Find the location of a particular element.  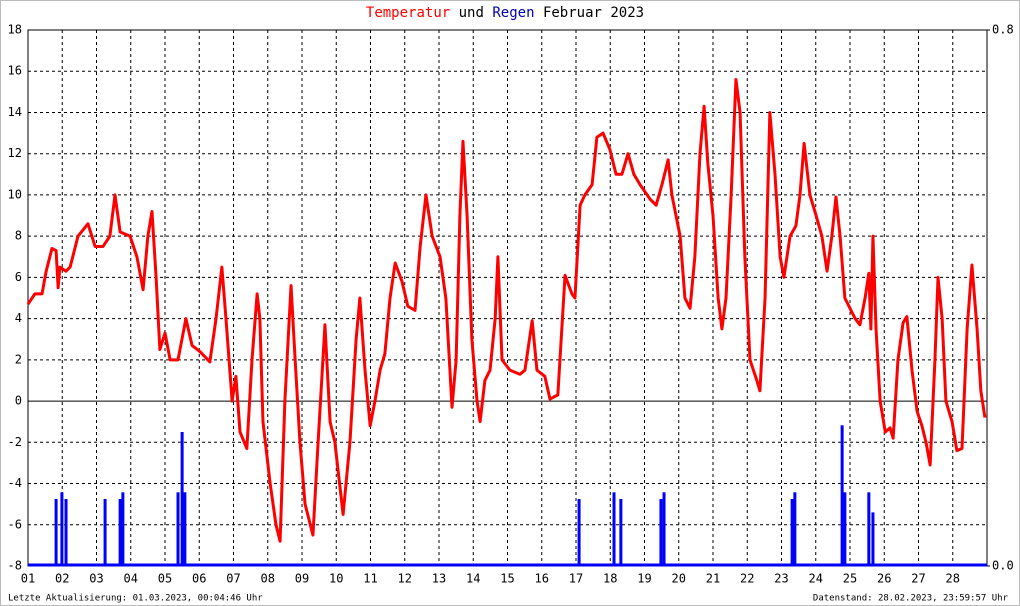

y-tick-label: 6 is located at coordinates (18, 277).